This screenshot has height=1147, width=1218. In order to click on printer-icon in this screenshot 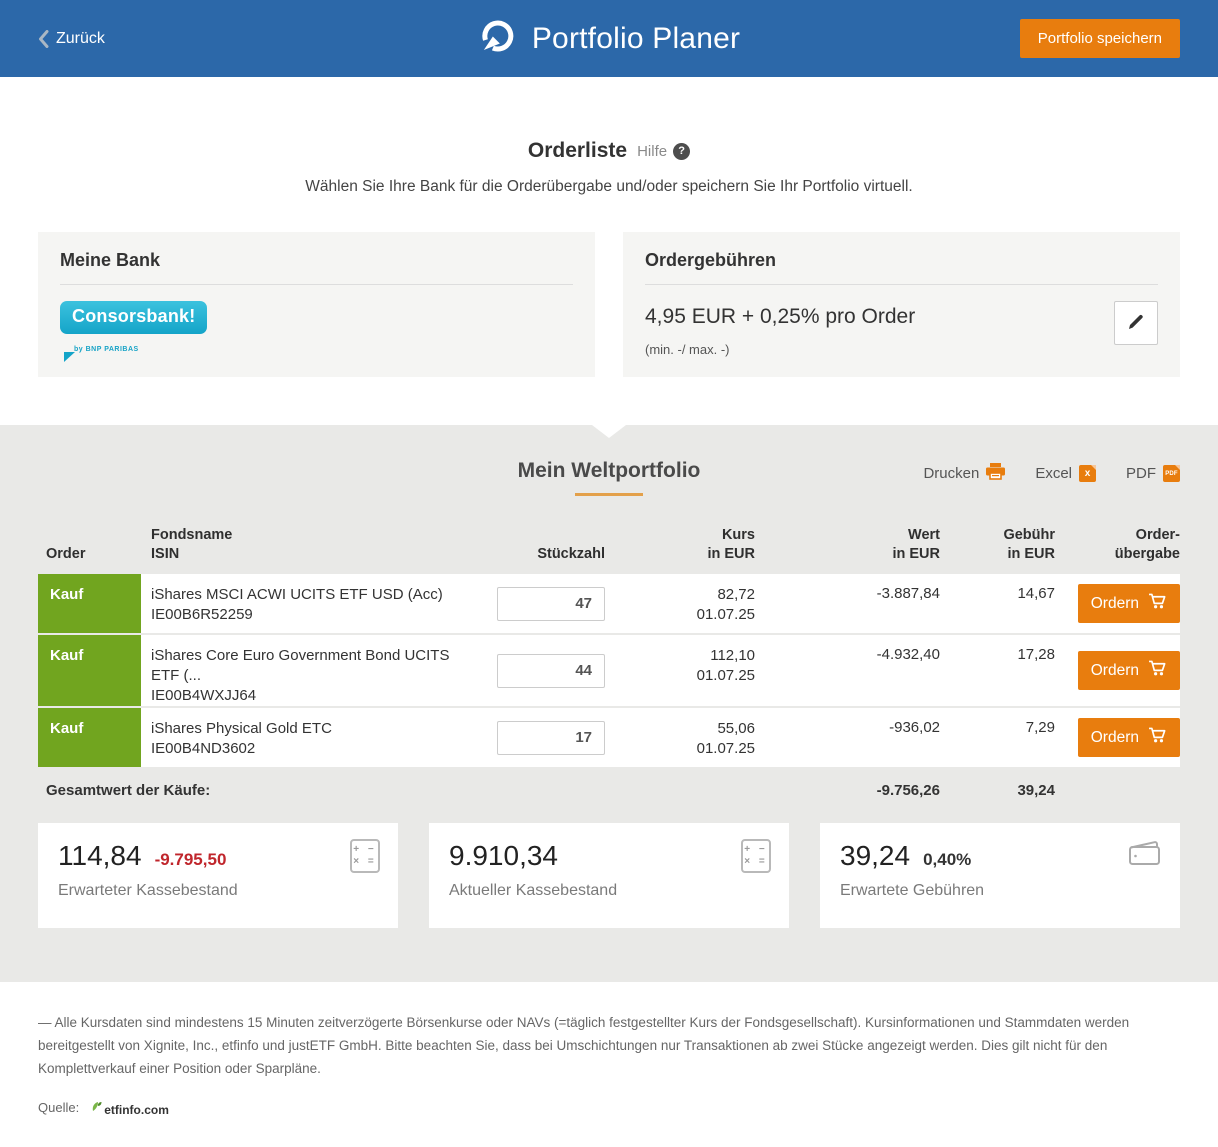, I will do `click(996, 473)`.